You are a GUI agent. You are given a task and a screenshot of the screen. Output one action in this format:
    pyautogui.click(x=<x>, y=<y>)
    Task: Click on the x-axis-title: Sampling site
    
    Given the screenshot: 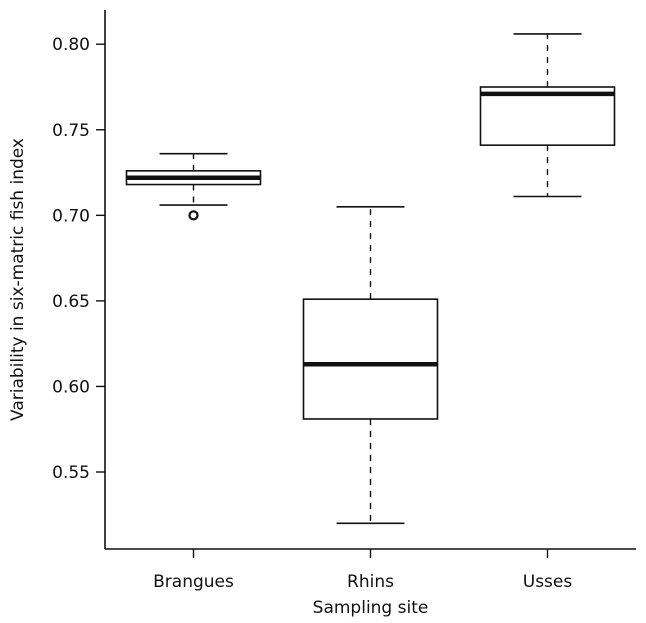 What is the action you would take?
    pyautogui.click(x=371, y=608)
    